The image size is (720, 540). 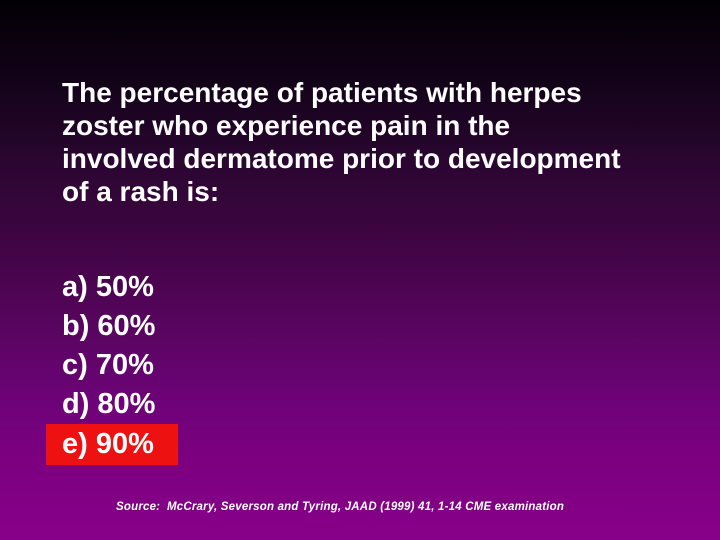 What do you see at coordinates (322, 92) in the screenshot?
I see `question-line: The percentage of patients with herpes` at bounding box center [322, 92].